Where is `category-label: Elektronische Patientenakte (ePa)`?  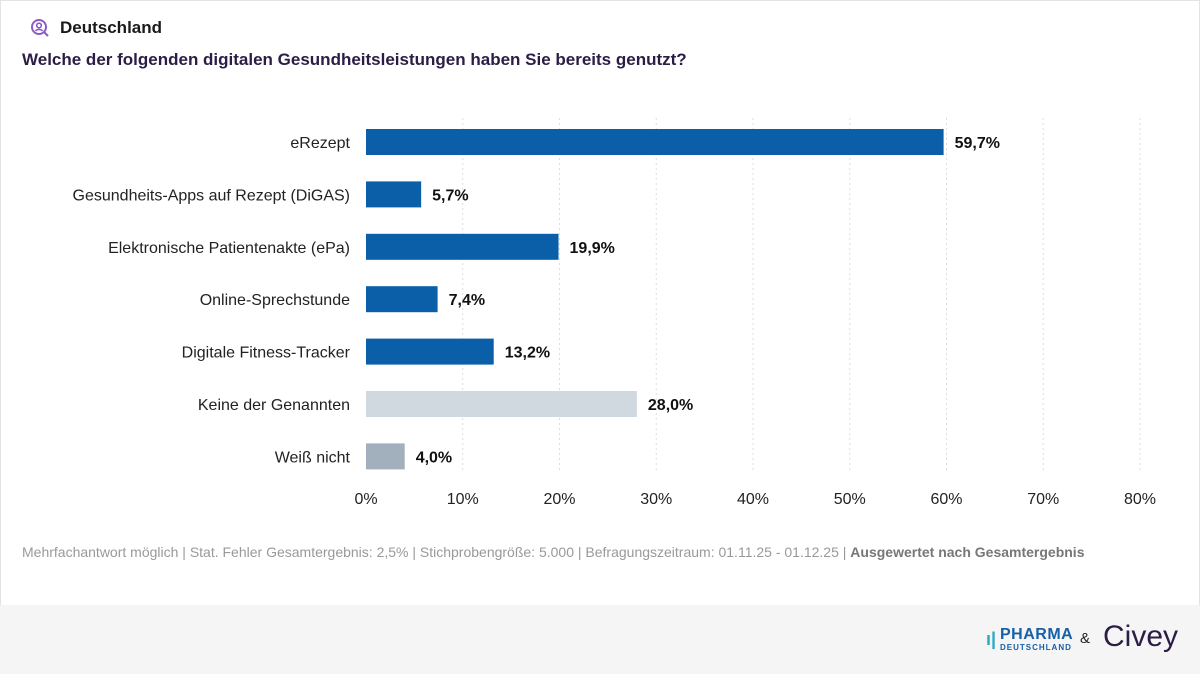
category-label: Elektronische Patientenakte (ePa) is located at coordinates (229, 248).